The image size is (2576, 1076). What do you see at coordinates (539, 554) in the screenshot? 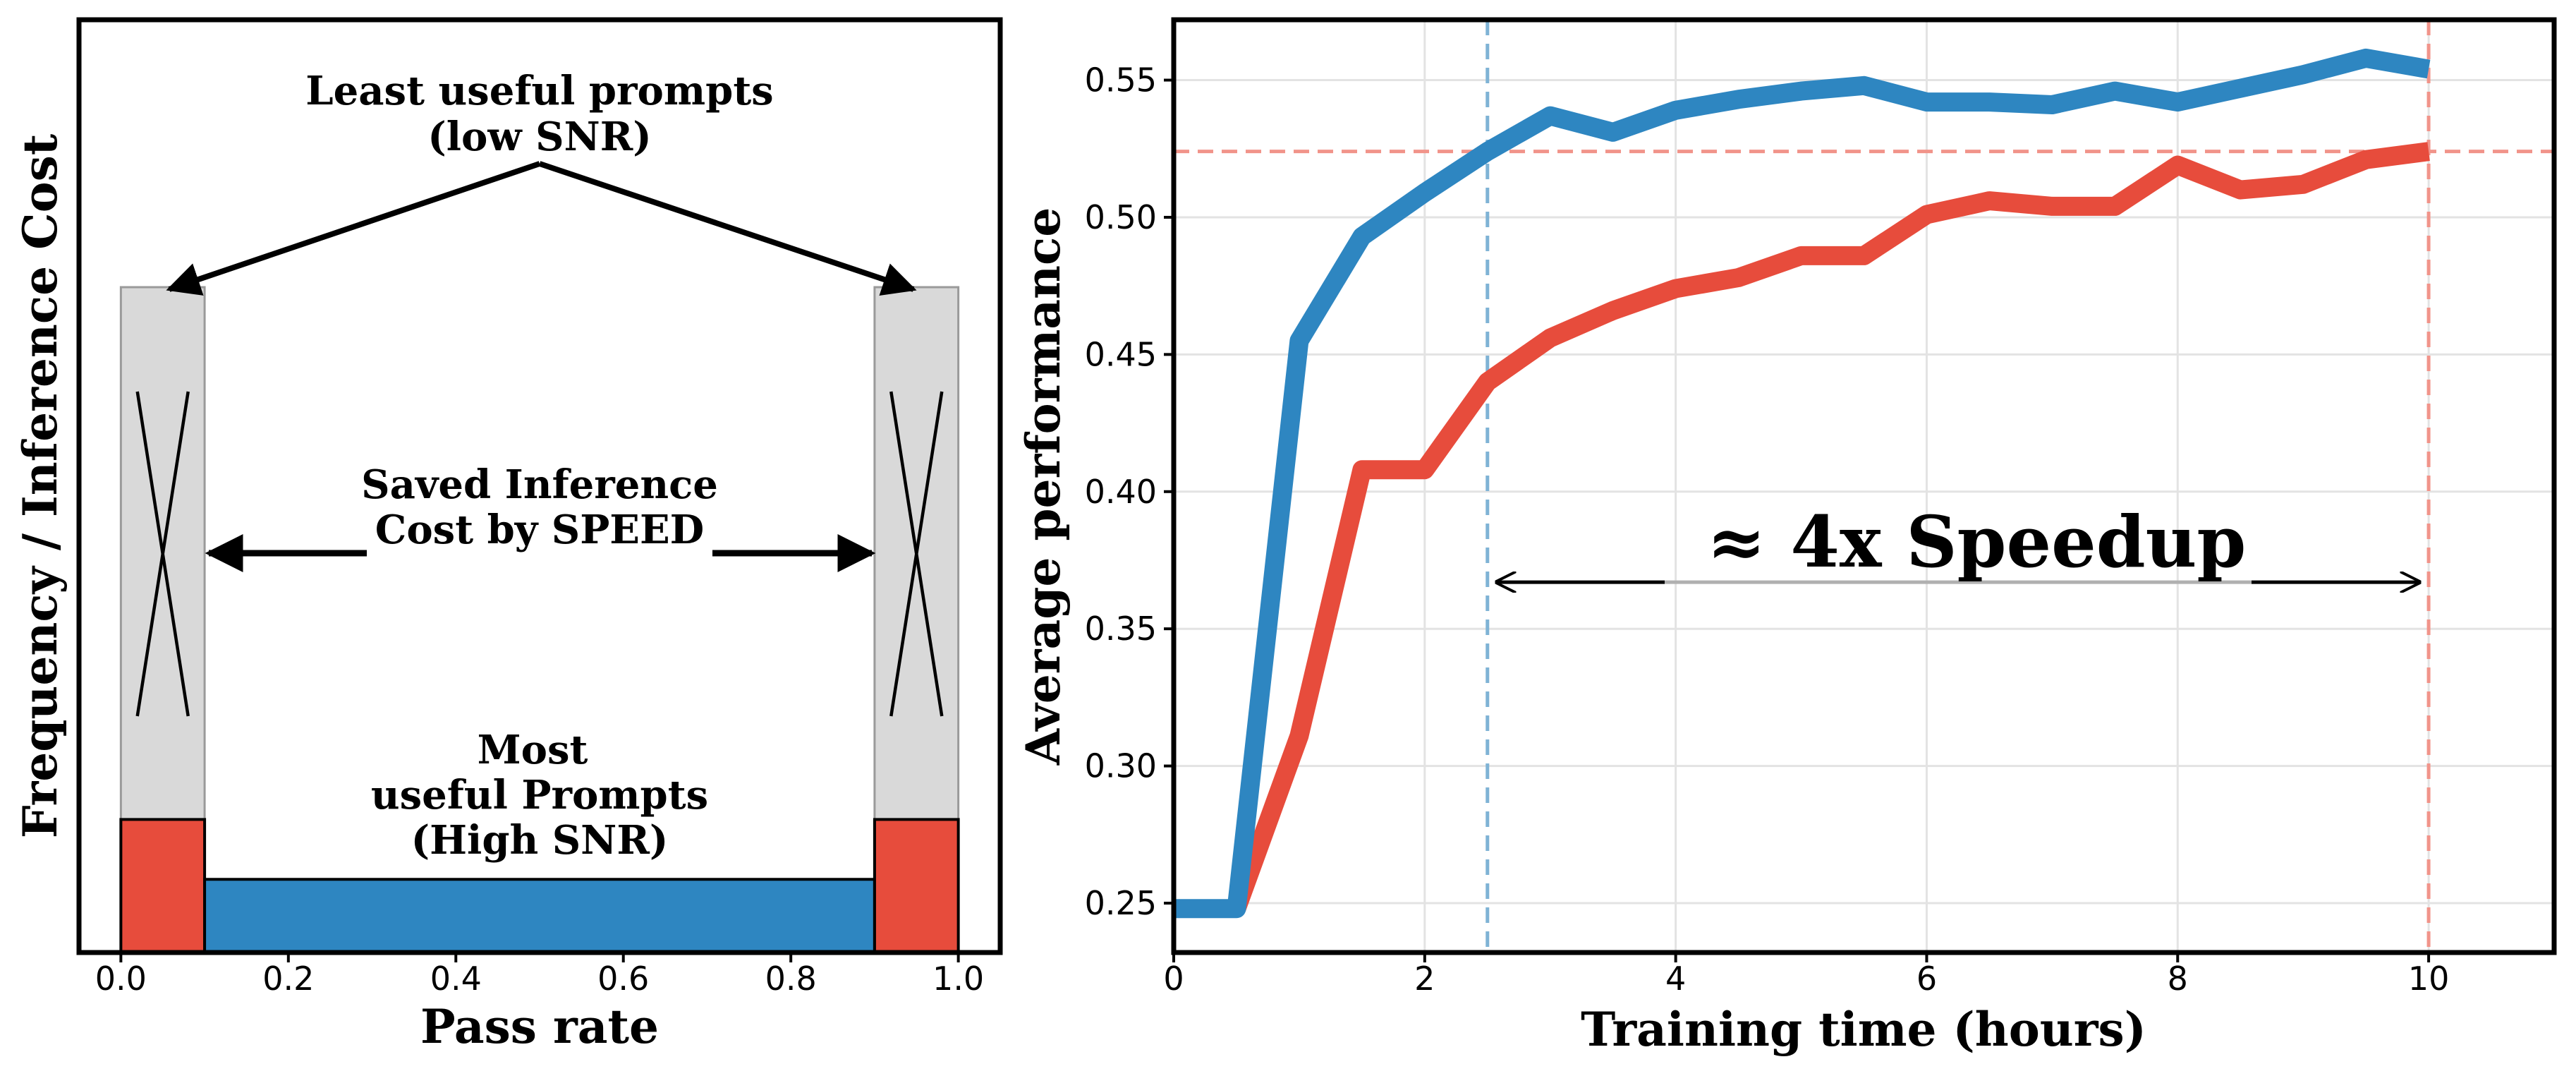
I see `left-crosses` at bounding box center [539, 554].